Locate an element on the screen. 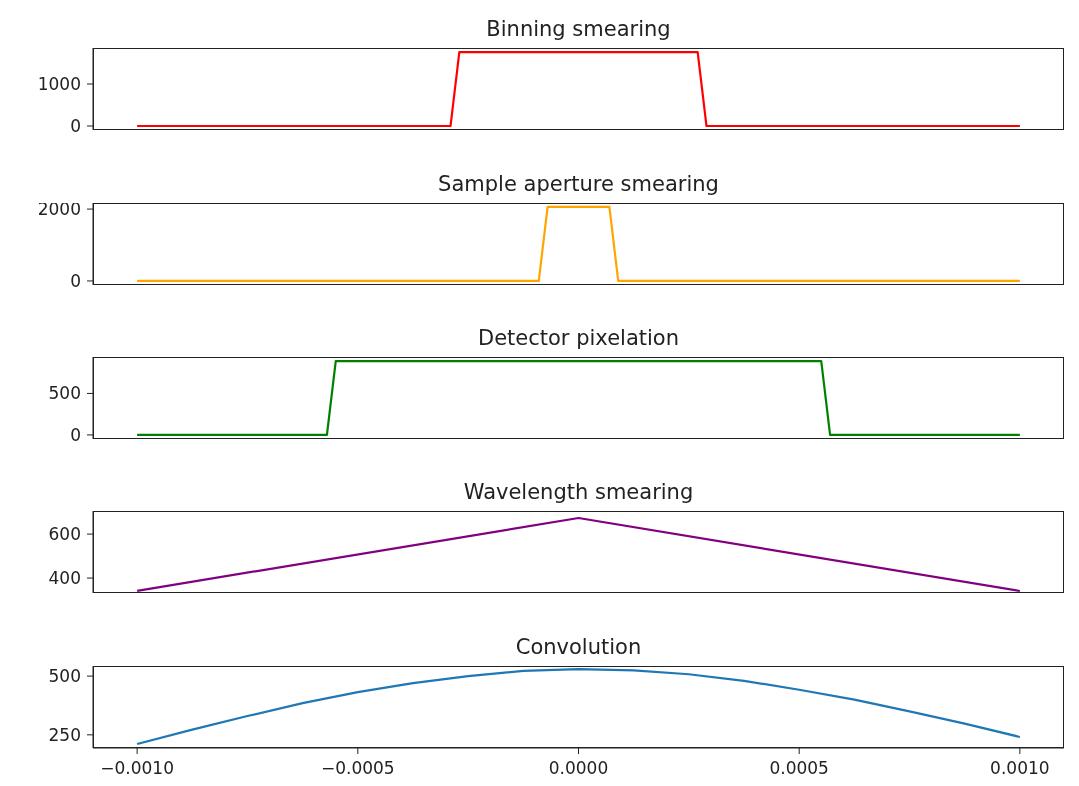  y-tick-label: 600 is located at coordinates (64, 534).